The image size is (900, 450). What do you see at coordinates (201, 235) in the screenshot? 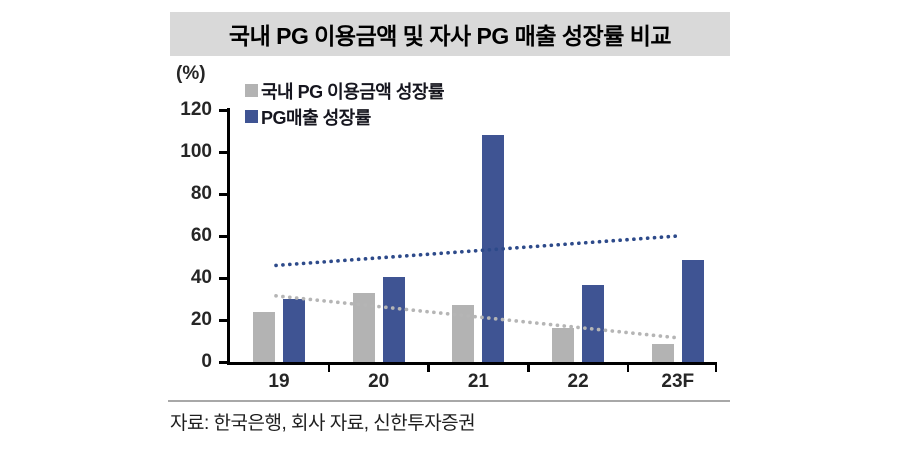
I see `y-axis-tick-label: 60` at bounding box center [201, 235].